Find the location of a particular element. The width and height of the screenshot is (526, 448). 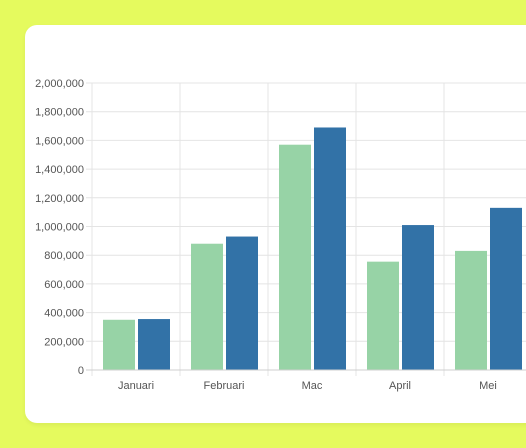

y-tick-label: 1,600,000 is located at coordinates (59, 141).